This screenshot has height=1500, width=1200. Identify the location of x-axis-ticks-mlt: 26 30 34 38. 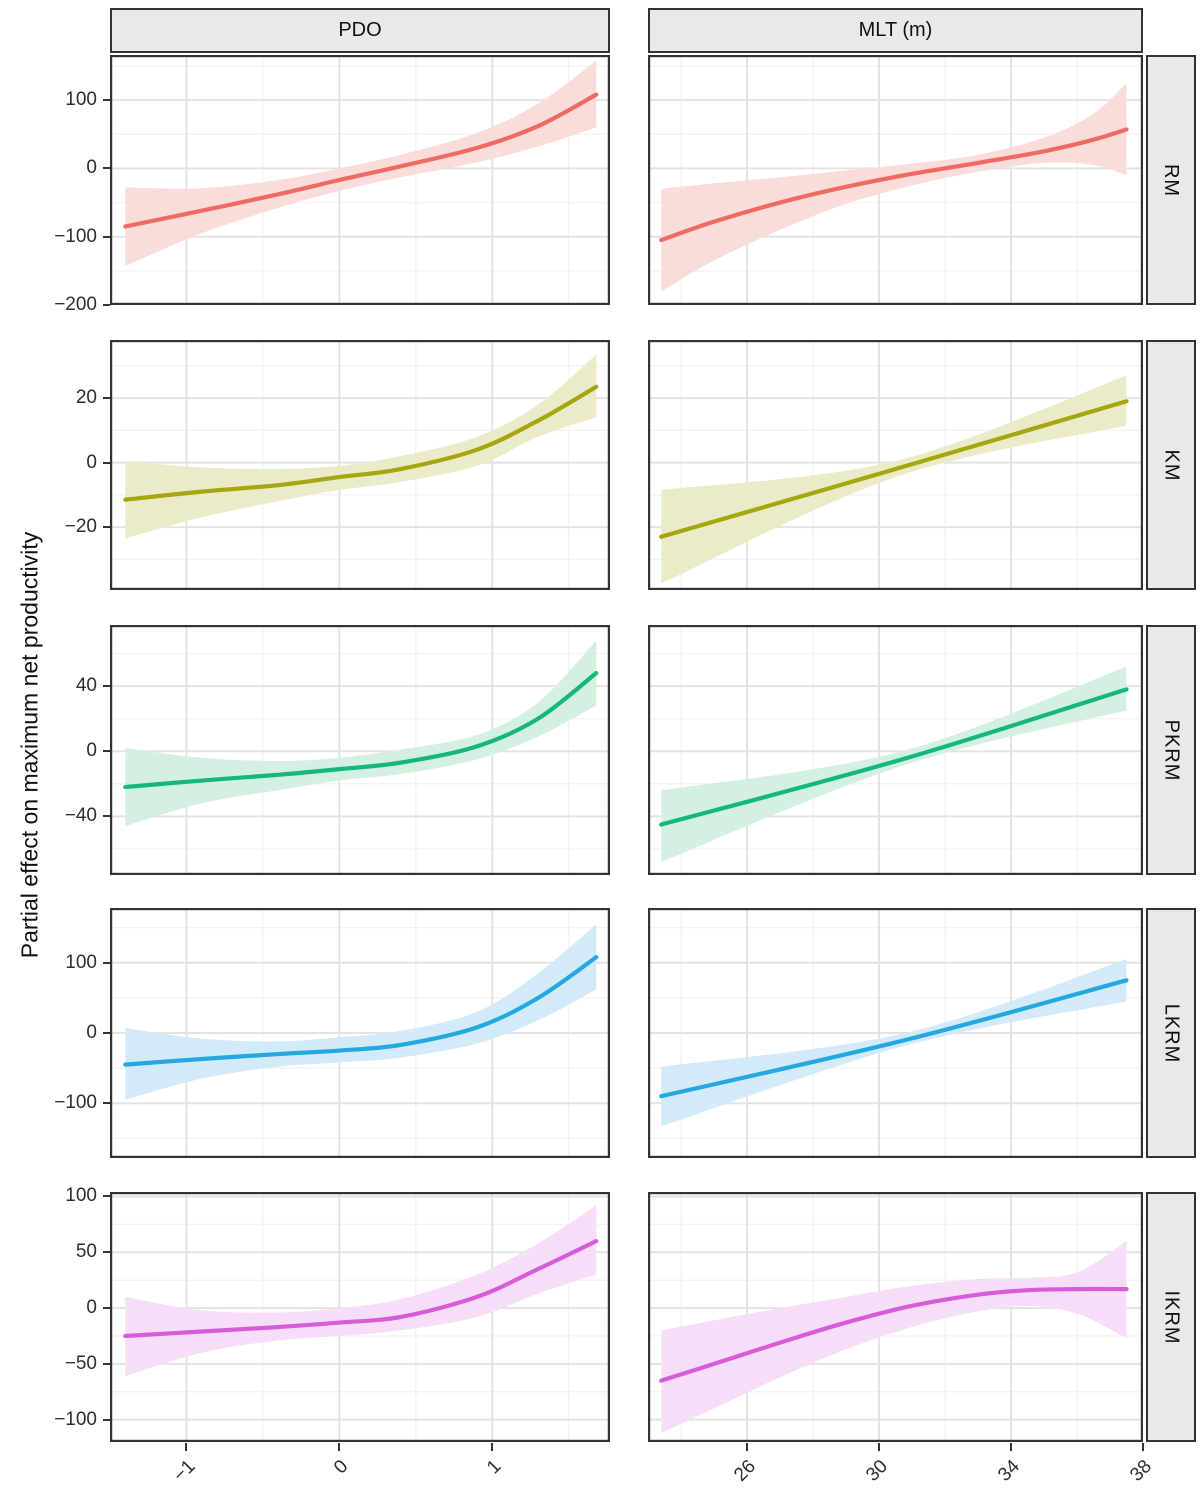
(902, 1471).